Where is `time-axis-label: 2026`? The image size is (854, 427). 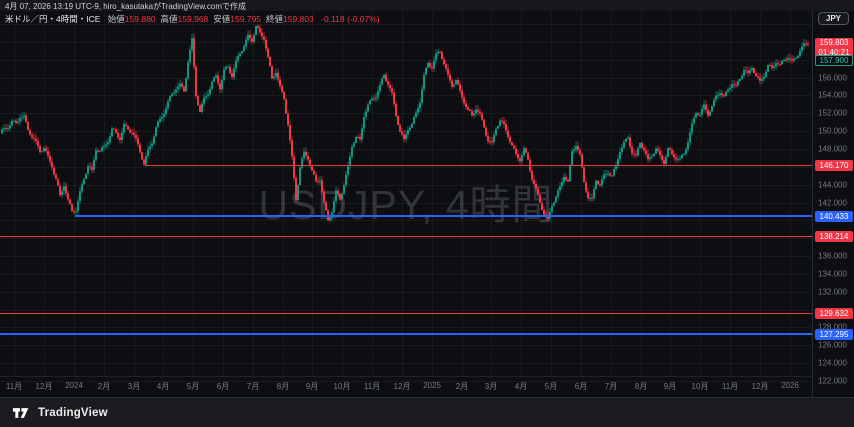 time-axis-label: 2026 is located at coordinates (790, 385).